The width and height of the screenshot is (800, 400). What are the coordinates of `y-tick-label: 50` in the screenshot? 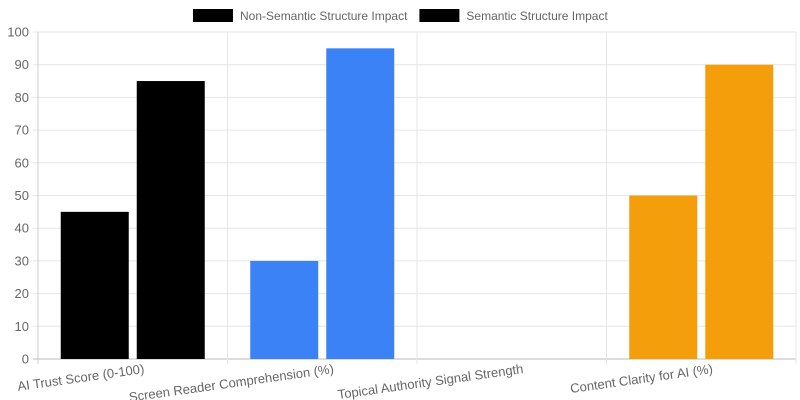 It's located at (22, 195).